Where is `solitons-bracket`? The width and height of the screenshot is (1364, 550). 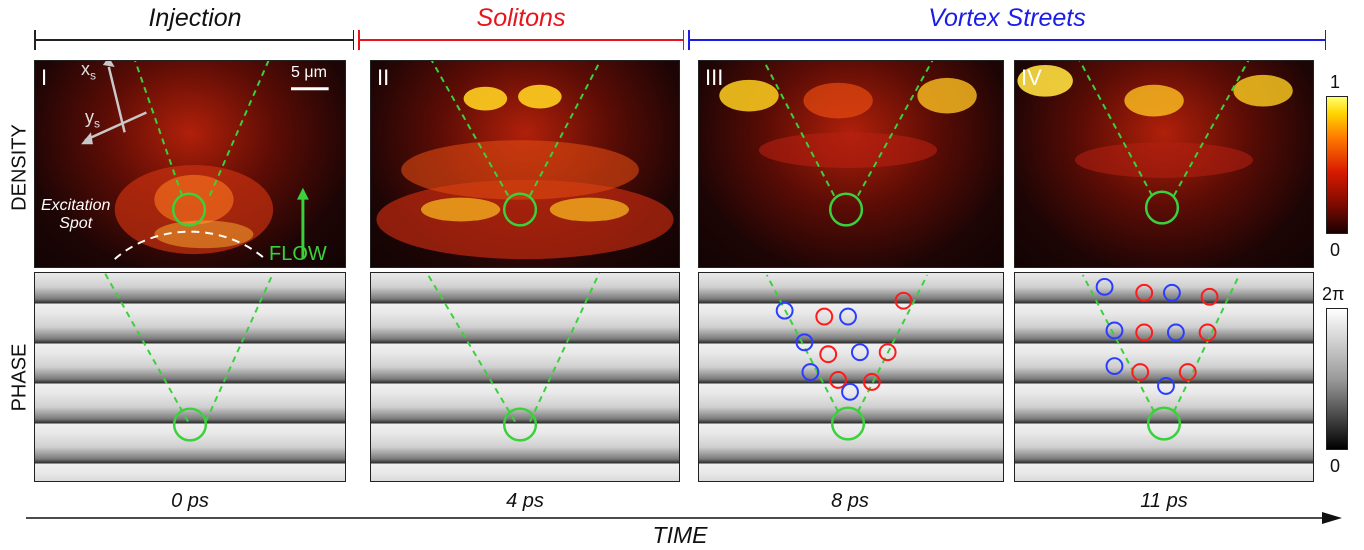
solitons-bracket is located at coordinates (521, 40).